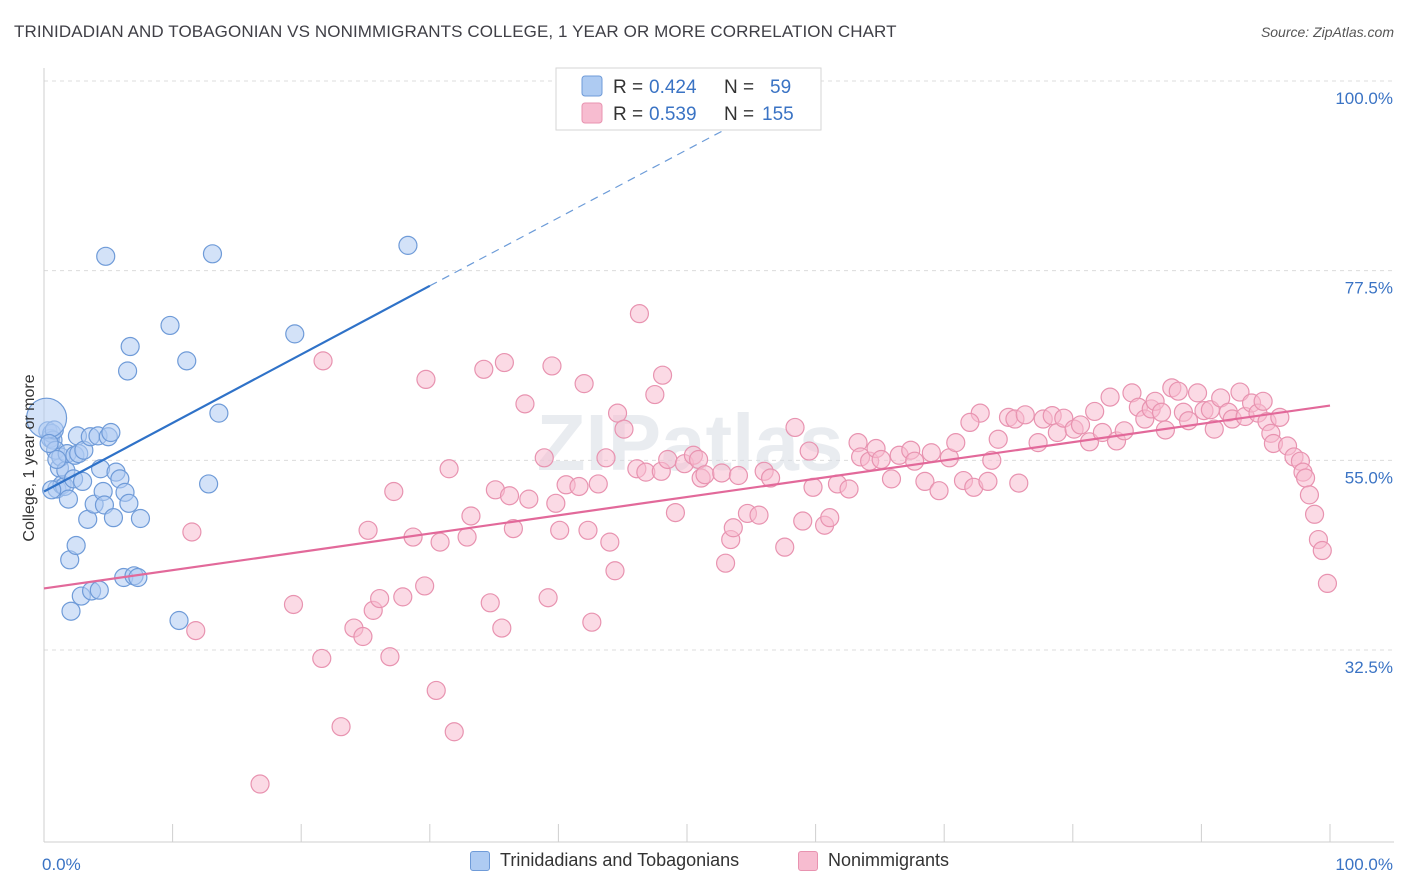 The height and width of the screenshot is (892, 1406). What do you see at coordinates (688, 99) in the screenshot?
I see `stats-legend: R = 0.424 N = 59 R = 0.539 N = 155` at bounding box center [688, 99].